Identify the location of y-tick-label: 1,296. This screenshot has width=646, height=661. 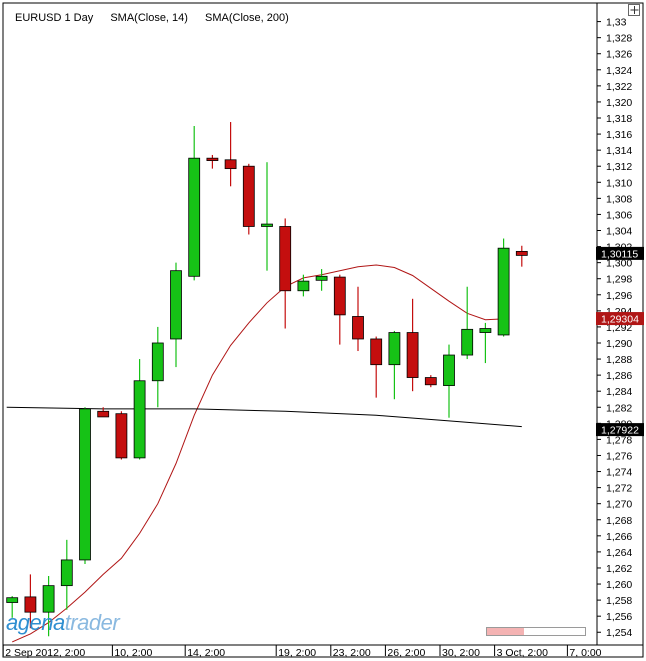
(619, 296).